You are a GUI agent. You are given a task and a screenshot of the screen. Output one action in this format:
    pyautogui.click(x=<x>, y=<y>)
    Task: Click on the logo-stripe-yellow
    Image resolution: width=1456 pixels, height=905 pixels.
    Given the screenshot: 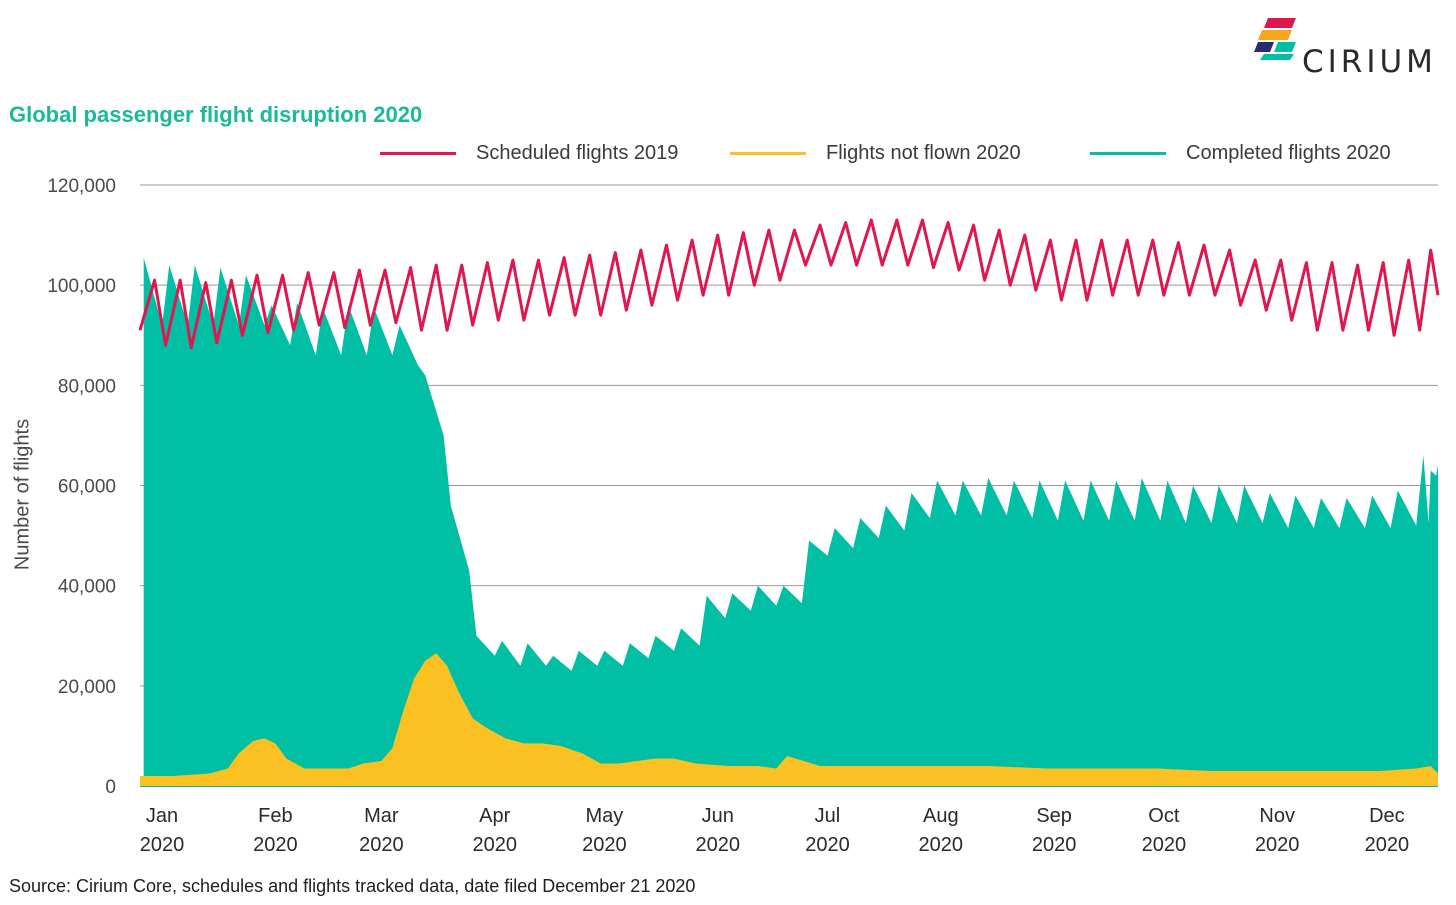 What is the action you would take?
    pyautogui.click(x=1275, y=35)
    